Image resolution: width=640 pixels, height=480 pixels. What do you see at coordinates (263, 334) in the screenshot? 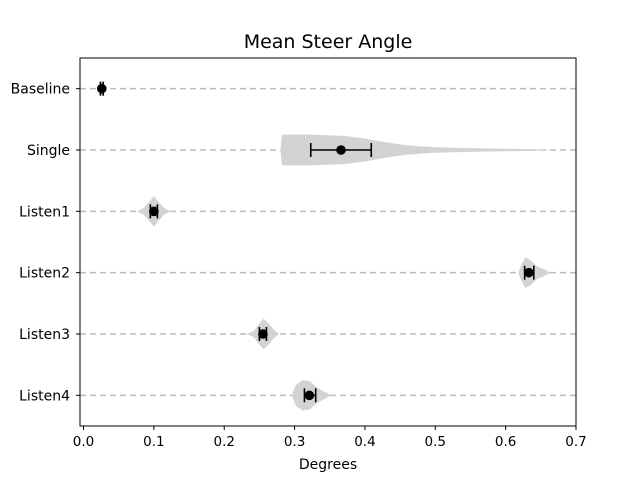
I see `mean-point-listen3` at bounding box center [263, 334].